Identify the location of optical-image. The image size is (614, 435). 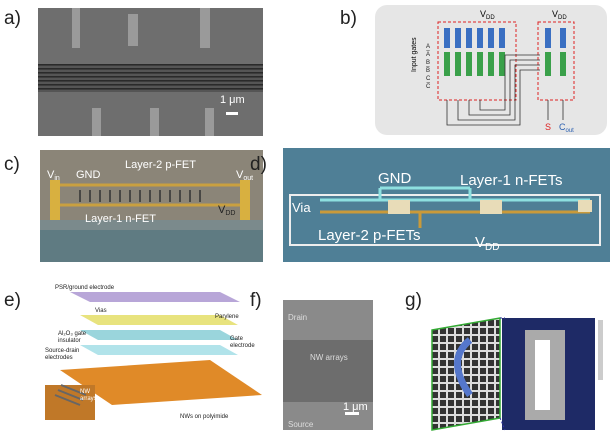
(446, 205).